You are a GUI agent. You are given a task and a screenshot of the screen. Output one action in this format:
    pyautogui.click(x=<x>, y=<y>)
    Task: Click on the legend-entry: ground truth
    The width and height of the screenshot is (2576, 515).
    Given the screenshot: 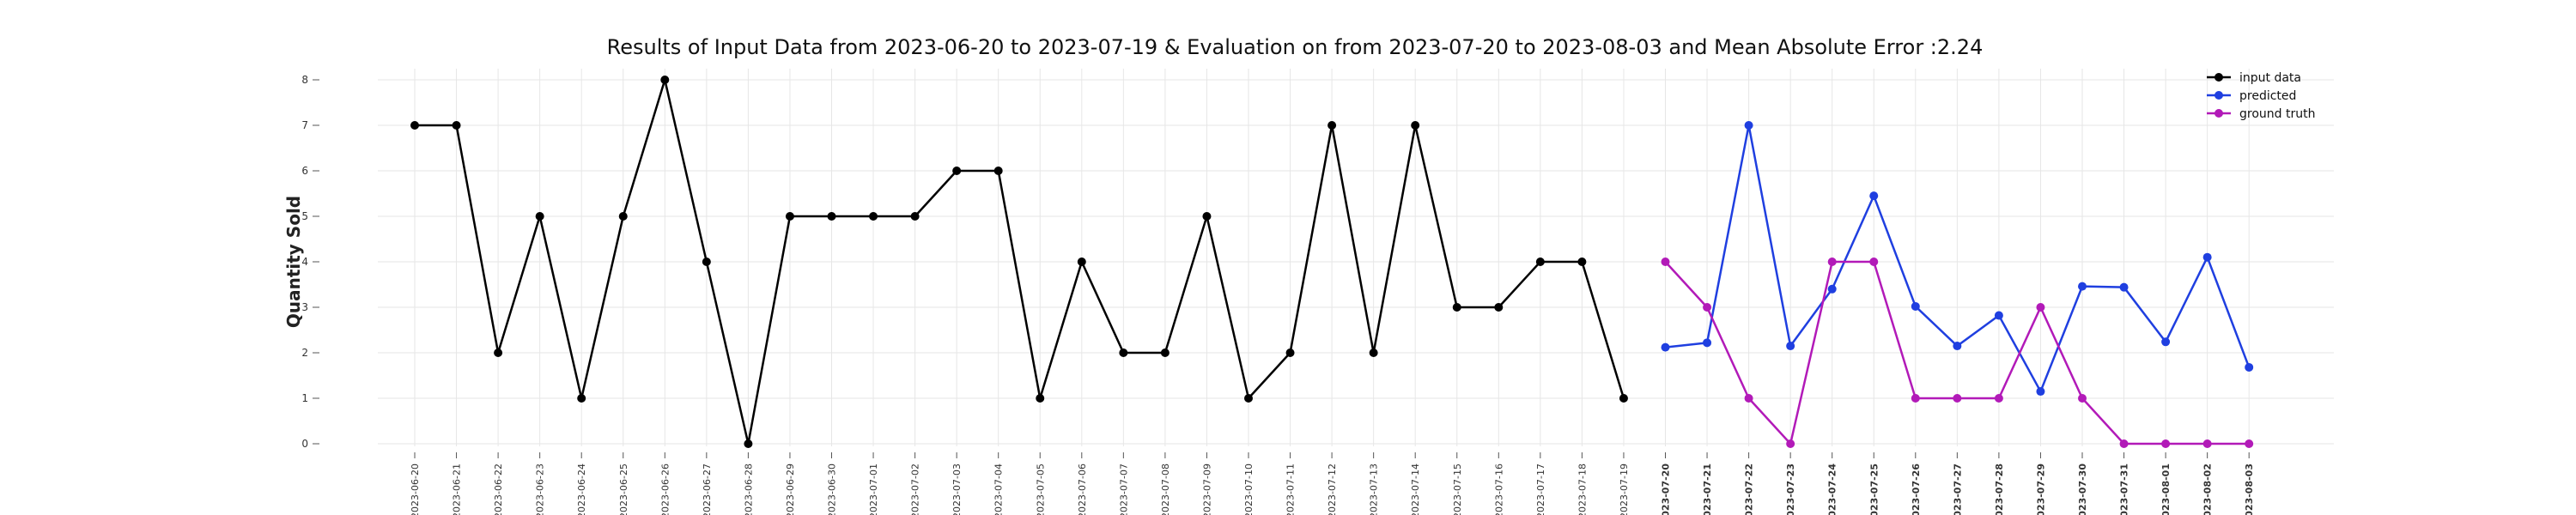 What is the action you would take?
    pyautogui.click(x=2261, y=114)
    